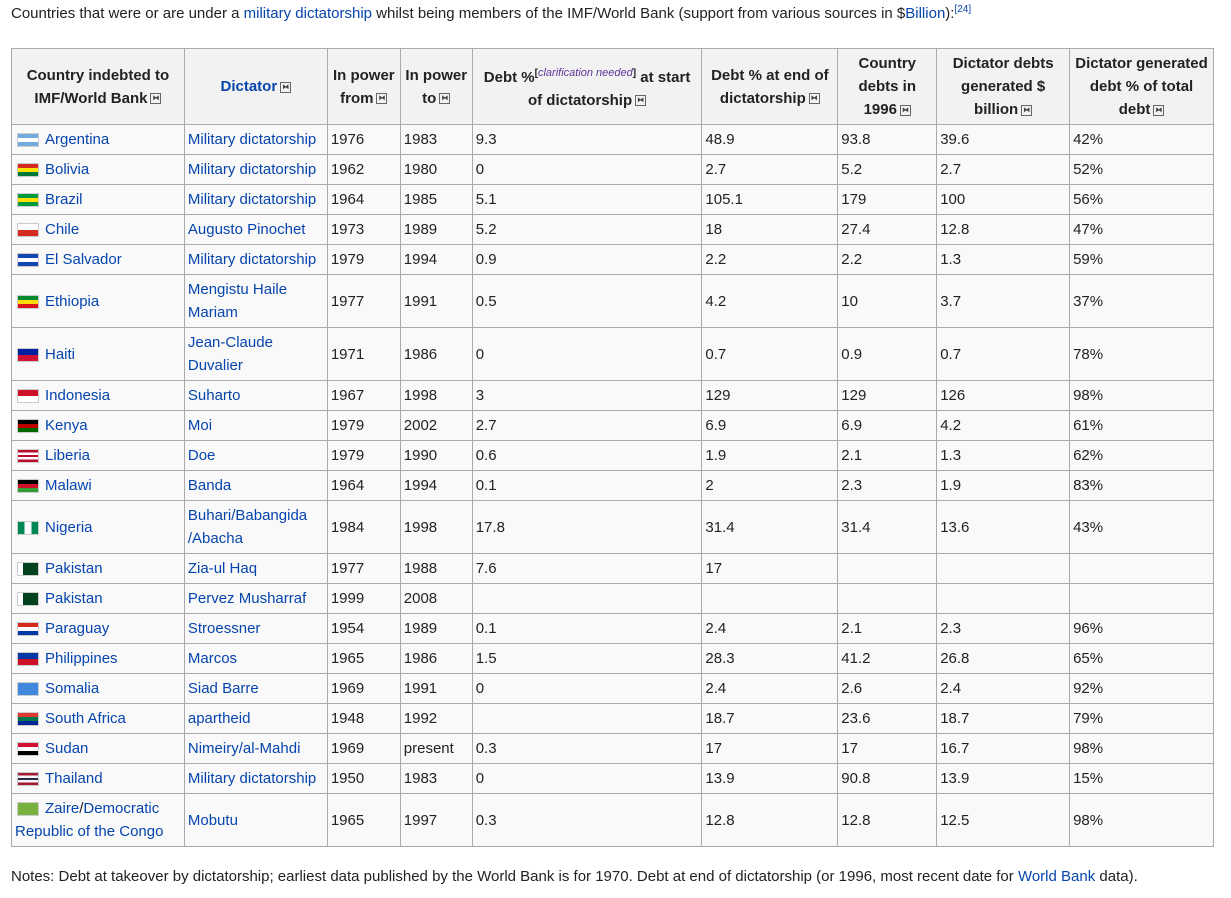  I want to click on country-link: Chile, so click(62, 229).